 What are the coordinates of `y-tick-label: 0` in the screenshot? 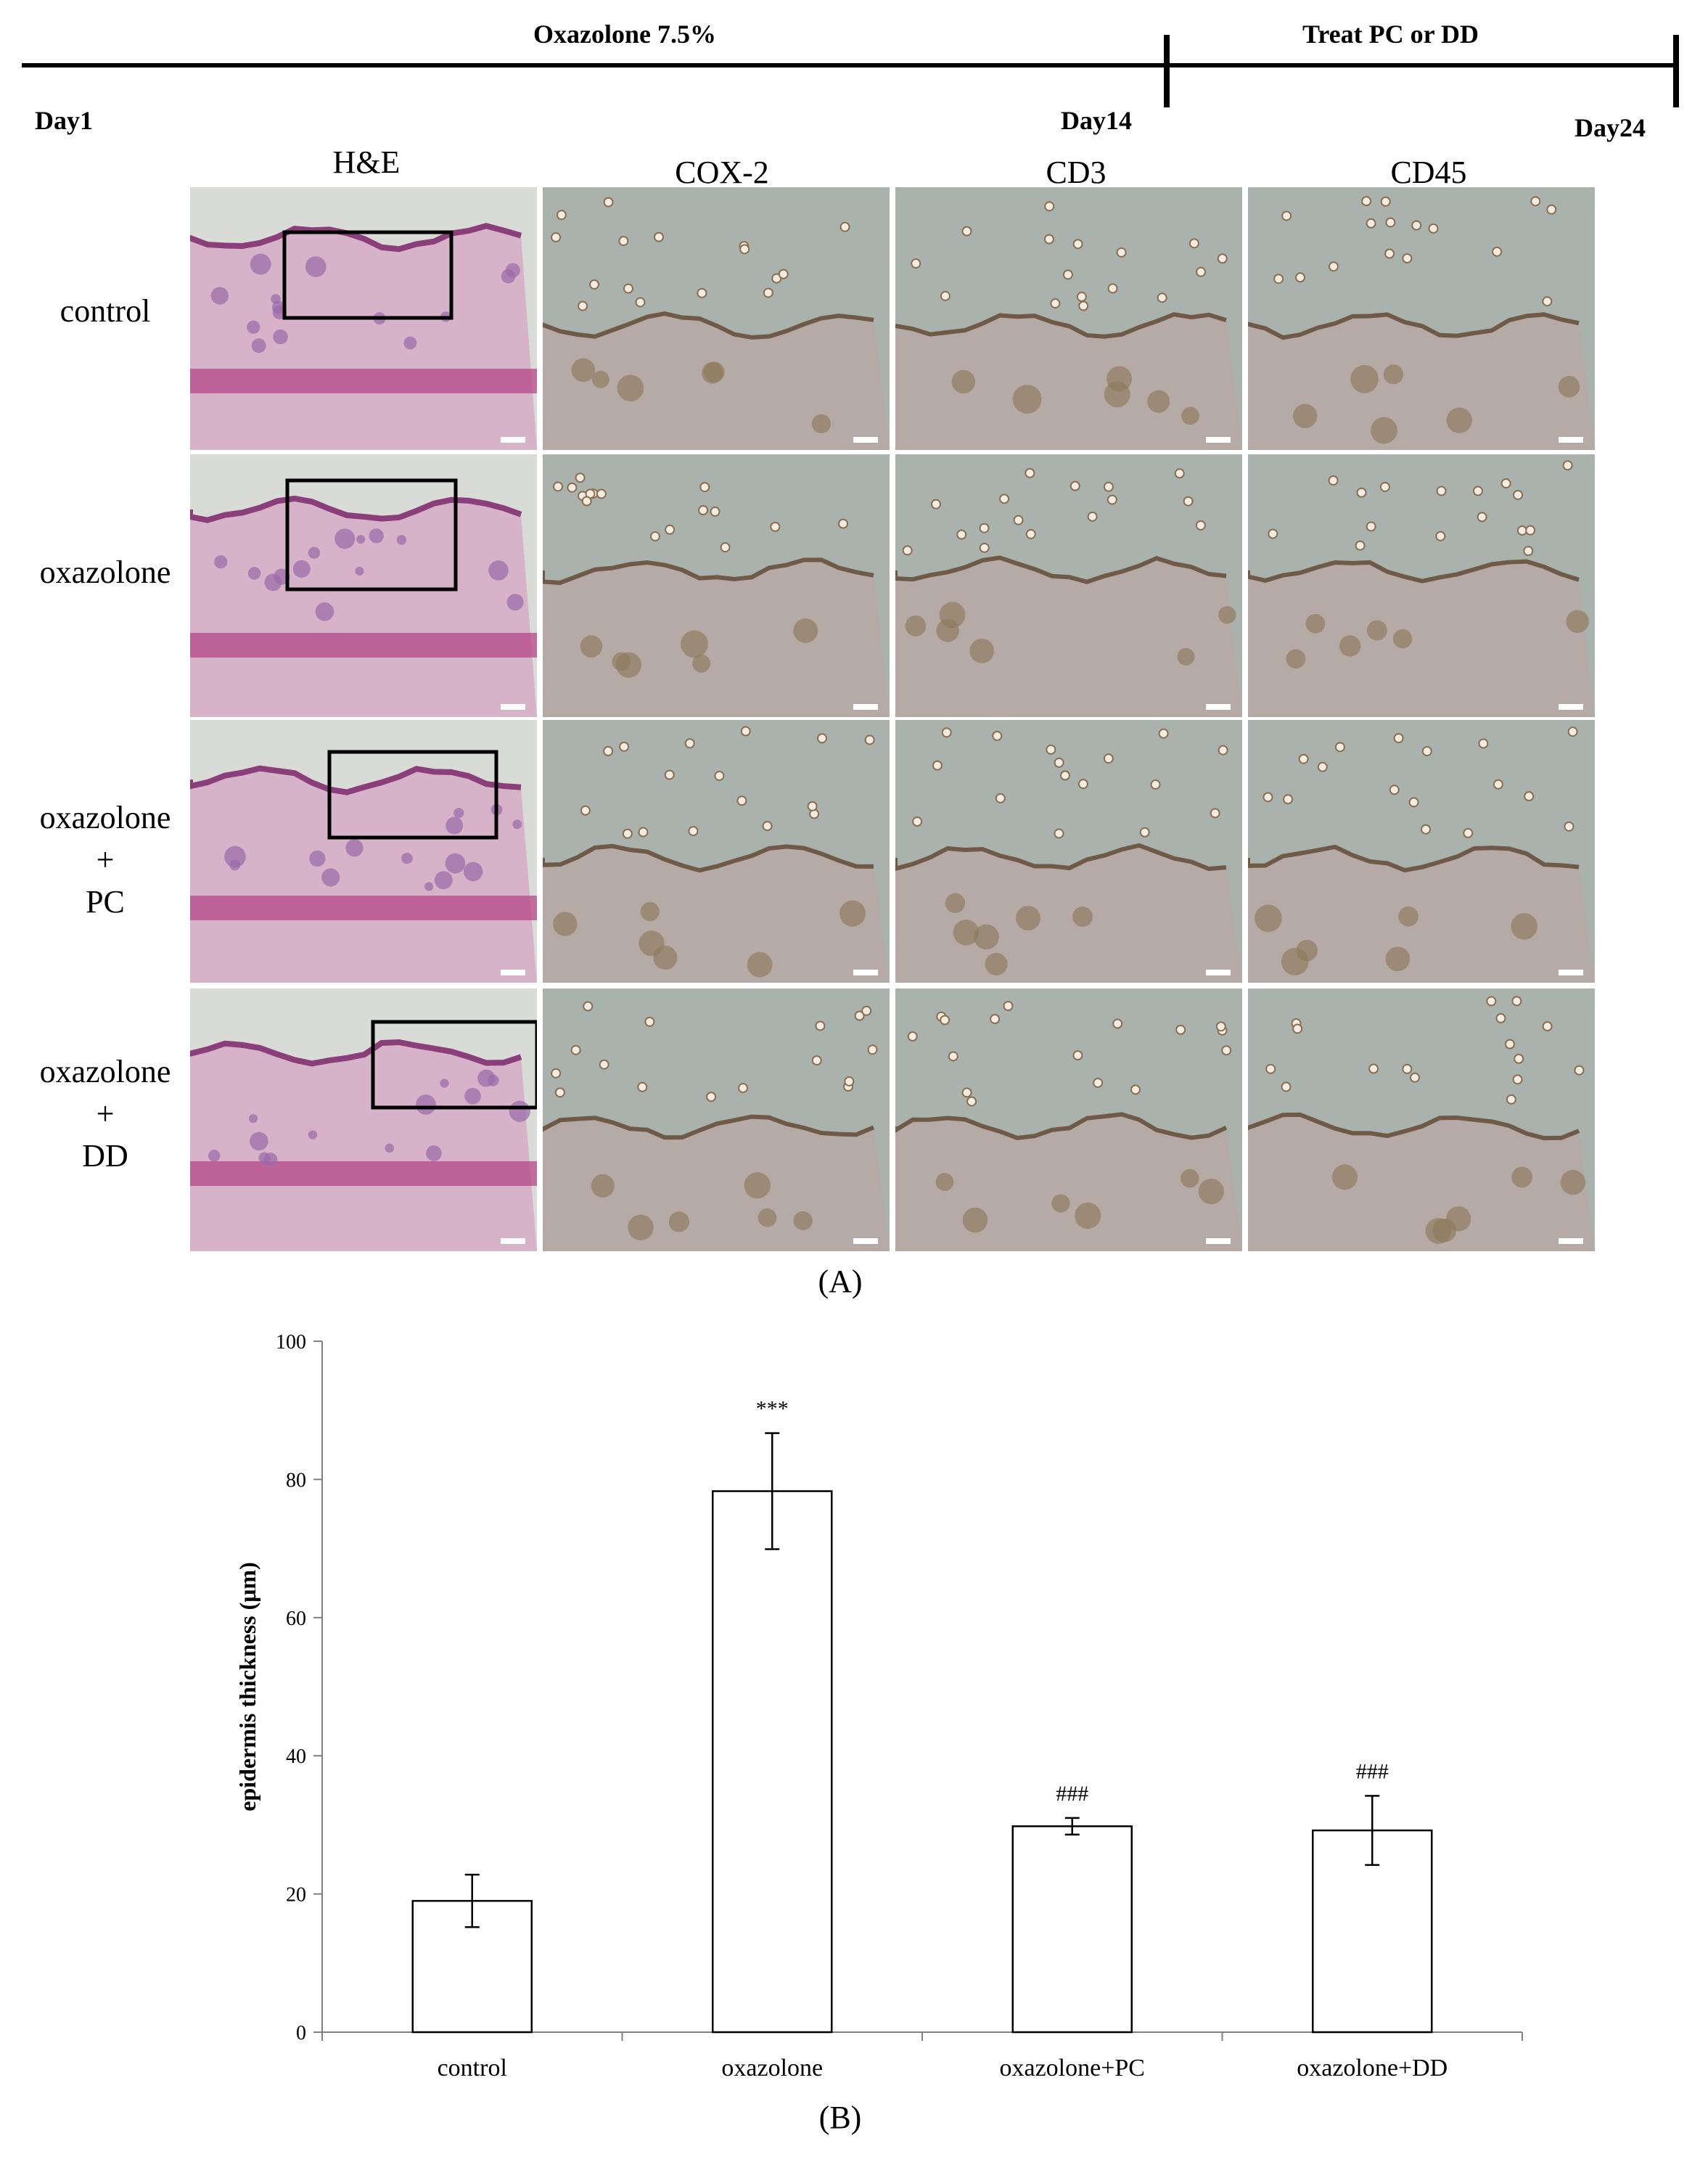 It's located at (301, 2034).